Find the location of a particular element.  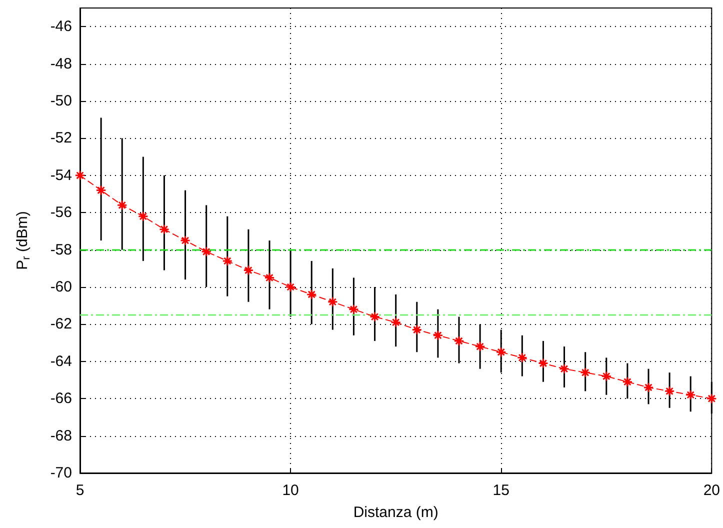

y-tick-label: -66 is located at coordinates (61, 399).